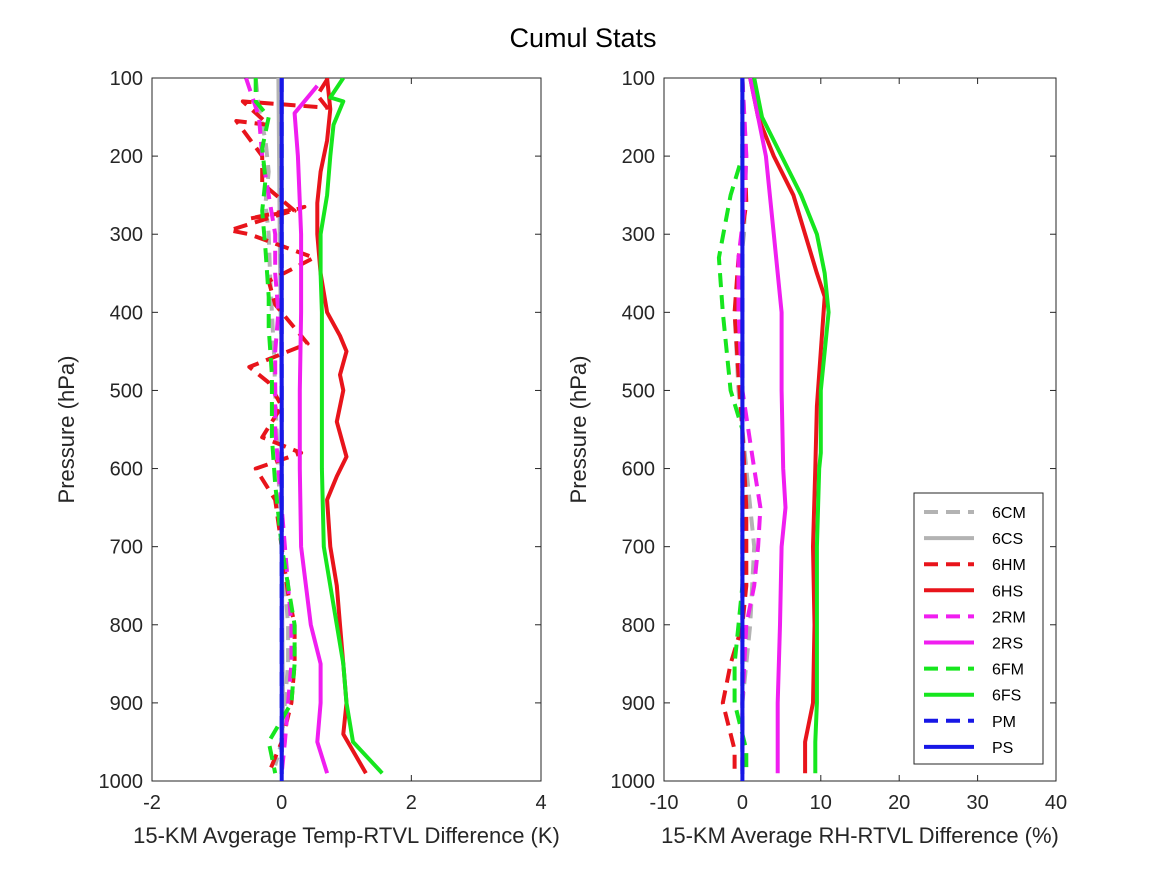 Image resolution: width=1167 pixels, height=875 pixels. Describe the element at coordinates (582, 38) in the screenshot. I see `figure-title: Cumul Stats` at that location.